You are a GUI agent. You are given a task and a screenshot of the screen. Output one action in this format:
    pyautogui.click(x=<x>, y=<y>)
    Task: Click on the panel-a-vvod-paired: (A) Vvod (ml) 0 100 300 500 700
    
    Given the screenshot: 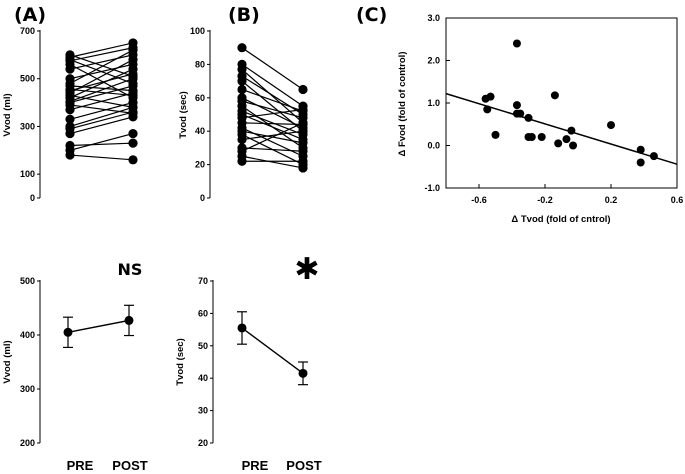 What is the action you would take?
    pyautogui.click(x=70, y=103)
    